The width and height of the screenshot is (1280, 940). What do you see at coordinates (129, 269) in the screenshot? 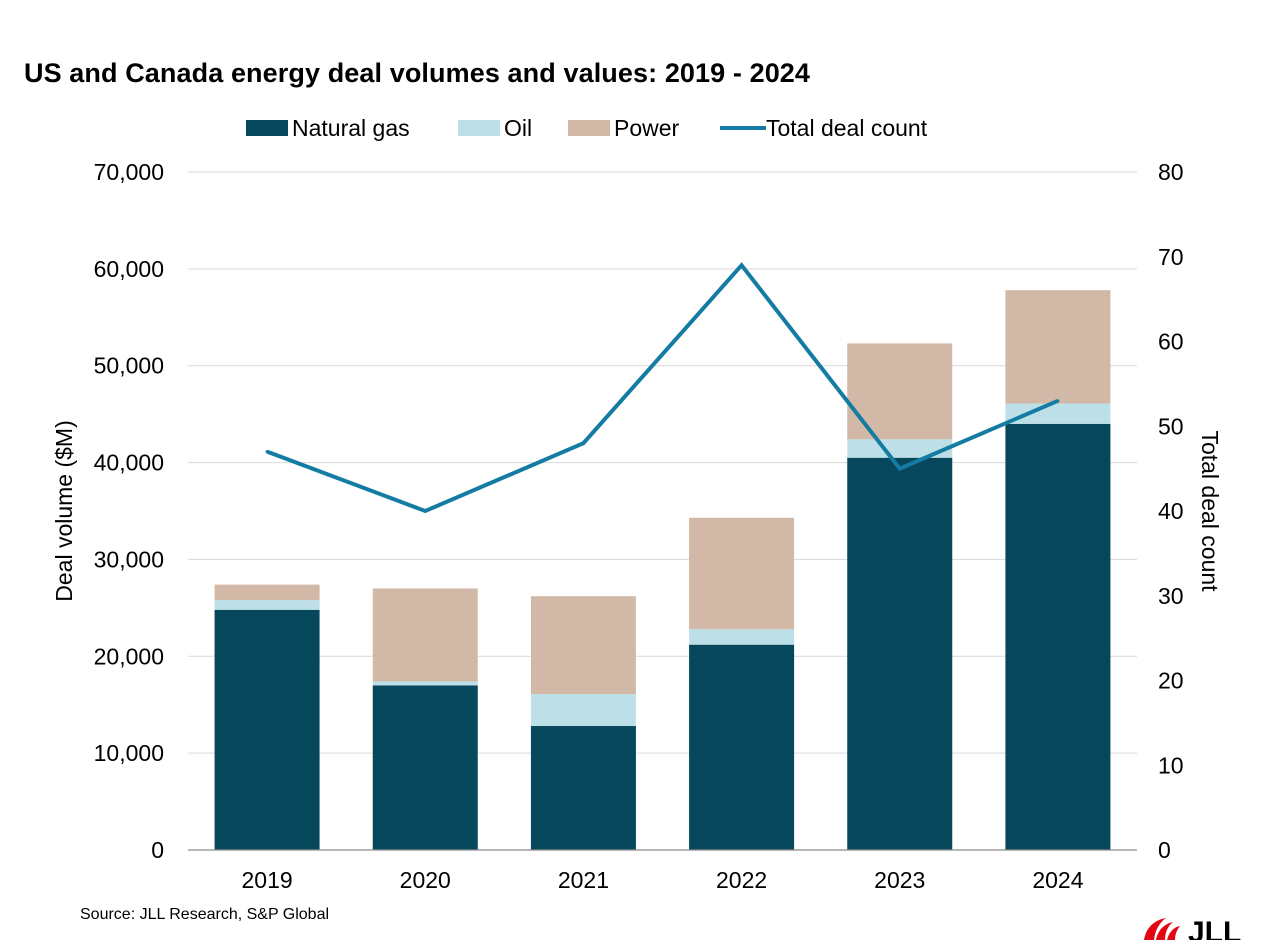
I see `y-tick-label: 60,000` at bounding box center [129, 269].